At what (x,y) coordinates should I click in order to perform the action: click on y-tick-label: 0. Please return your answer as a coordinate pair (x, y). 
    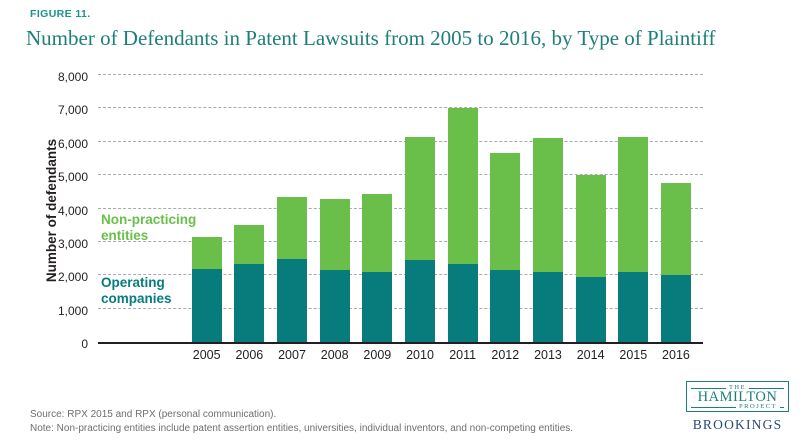
    Looking at the image, I should click on (84, 344).